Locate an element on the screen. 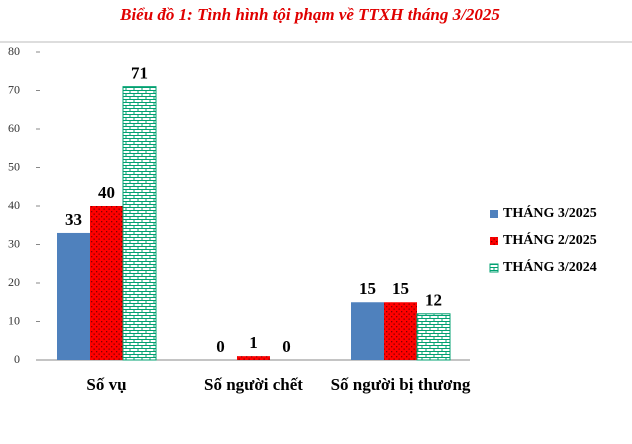 This screenshot has height=444, width=632. y-tick-label: 40 is located at coordinates (14, 205).